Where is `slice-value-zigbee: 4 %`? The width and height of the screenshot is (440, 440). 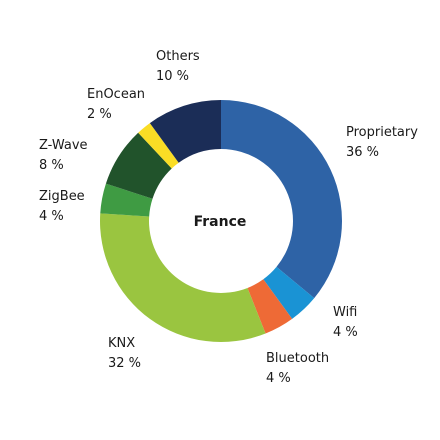 slice-value-zigbee: 4 % is located at coordinates (51, 216).